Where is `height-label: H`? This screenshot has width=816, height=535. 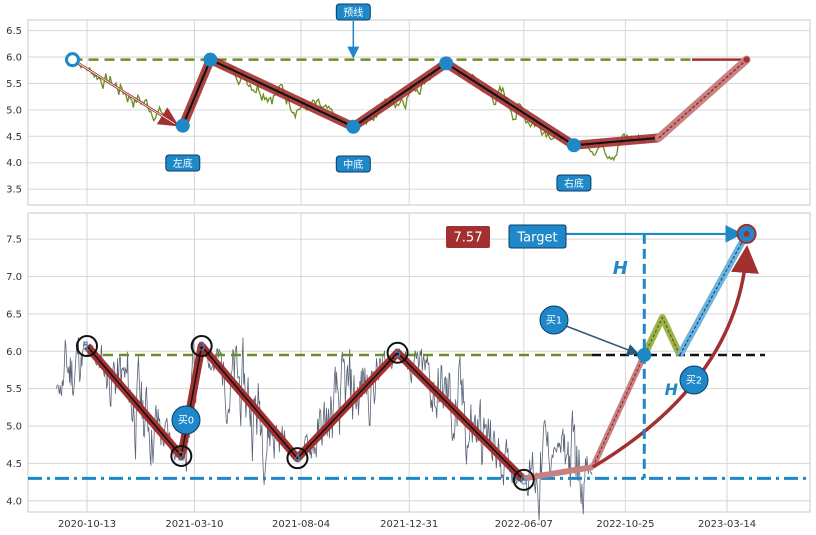
height-label: H is located at coordinates (620, 268).